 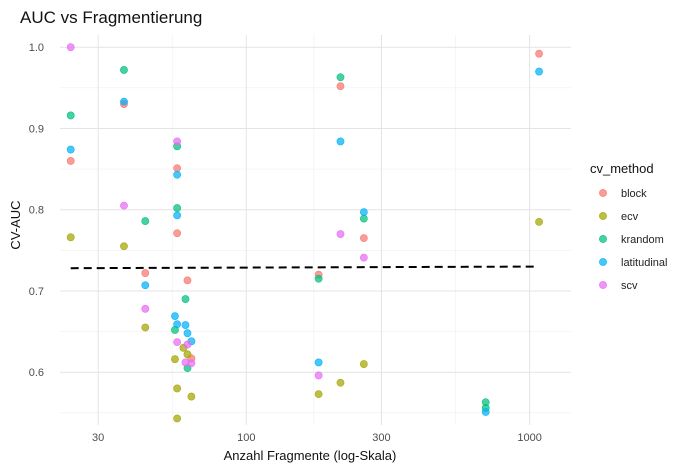 What do you see at coordinates (603, 262) in the screenshot?
I see `legend-key-latitudinal` at bounding box center [603, 262].